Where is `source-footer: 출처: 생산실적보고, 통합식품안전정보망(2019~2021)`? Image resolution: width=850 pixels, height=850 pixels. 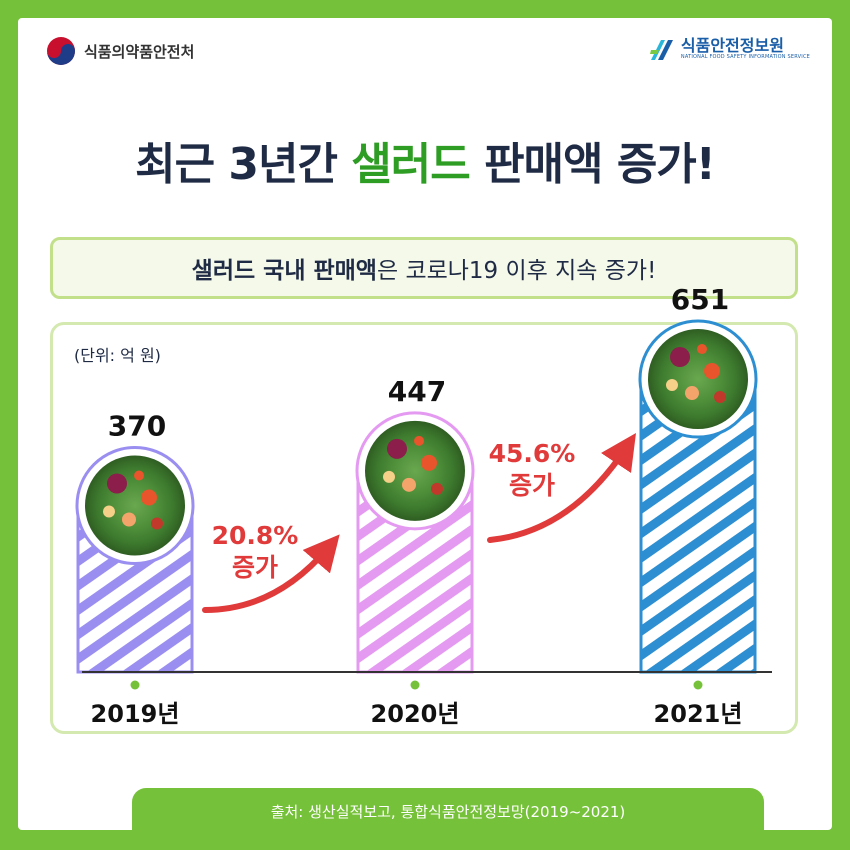 source-footer: 출처: 생산실적보고, 통합식품안전정보망(2019~2021) is located at coordinates (448, 811).